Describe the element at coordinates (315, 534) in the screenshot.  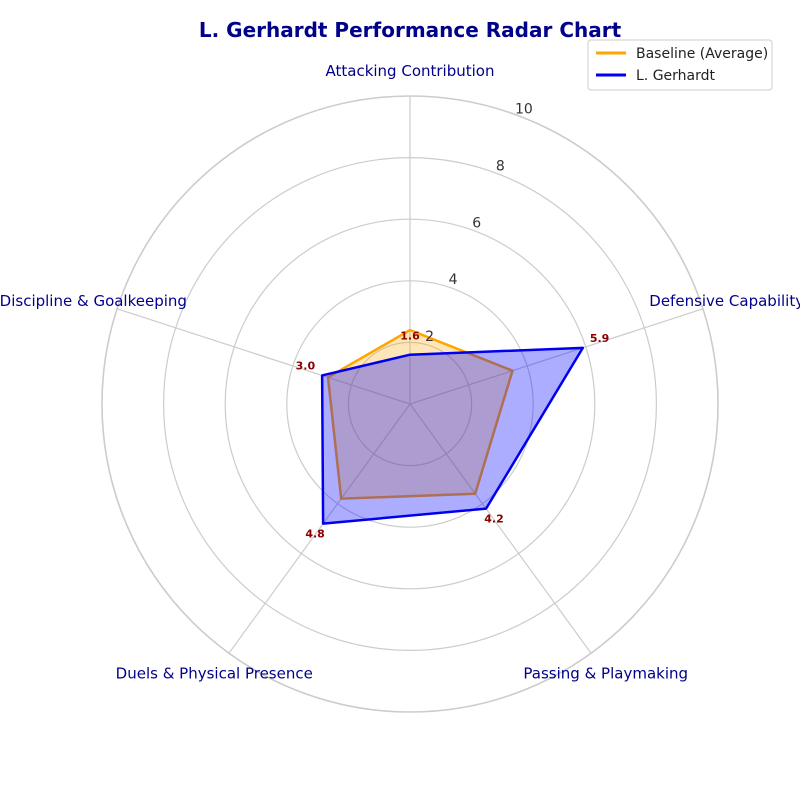
I see `value-label: 4.8` at that location.